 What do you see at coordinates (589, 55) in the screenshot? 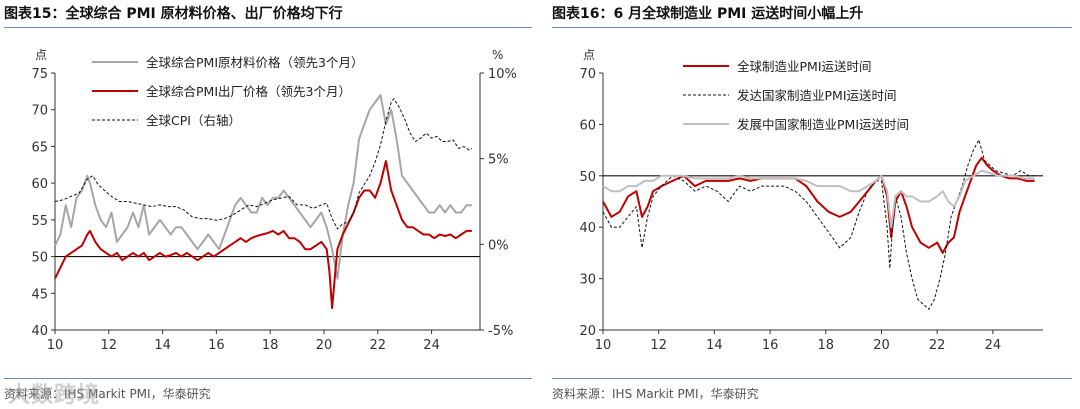
I see `right-y-unit-label: 点` at bounding box center [589, 55].